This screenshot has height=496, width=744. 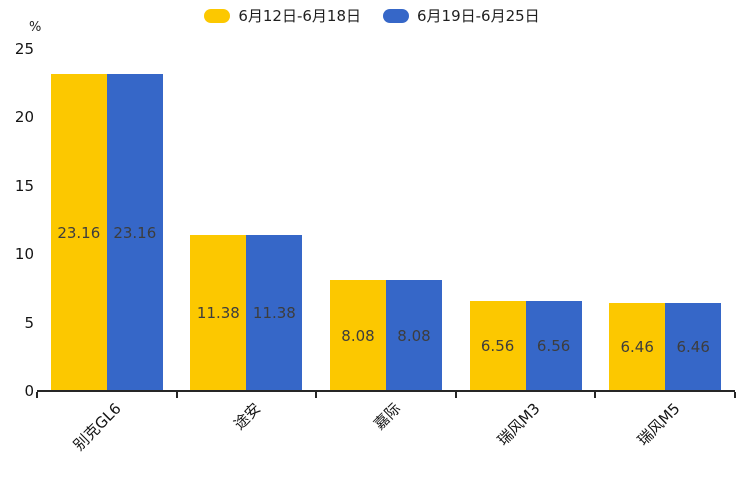 I want to click on legend-swatch-yellow, so click(x=217, y=16).